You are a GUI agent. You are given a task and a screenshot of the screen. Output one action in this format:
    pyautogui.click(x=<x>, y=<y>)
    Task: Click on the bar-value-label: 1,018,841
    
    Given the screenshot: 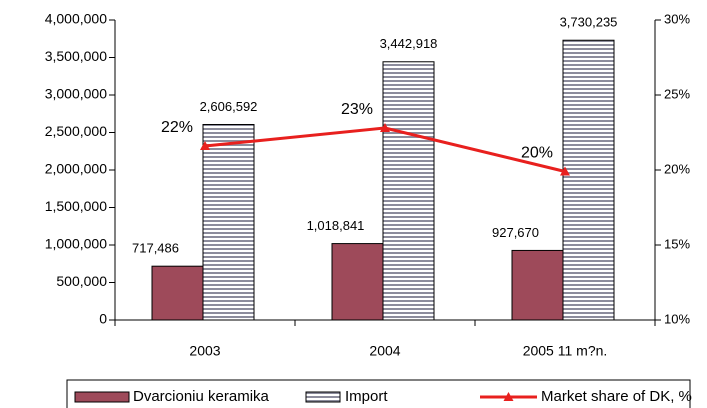 What is the action you would take?
    pyautogui.click(x=336, y=225)
    